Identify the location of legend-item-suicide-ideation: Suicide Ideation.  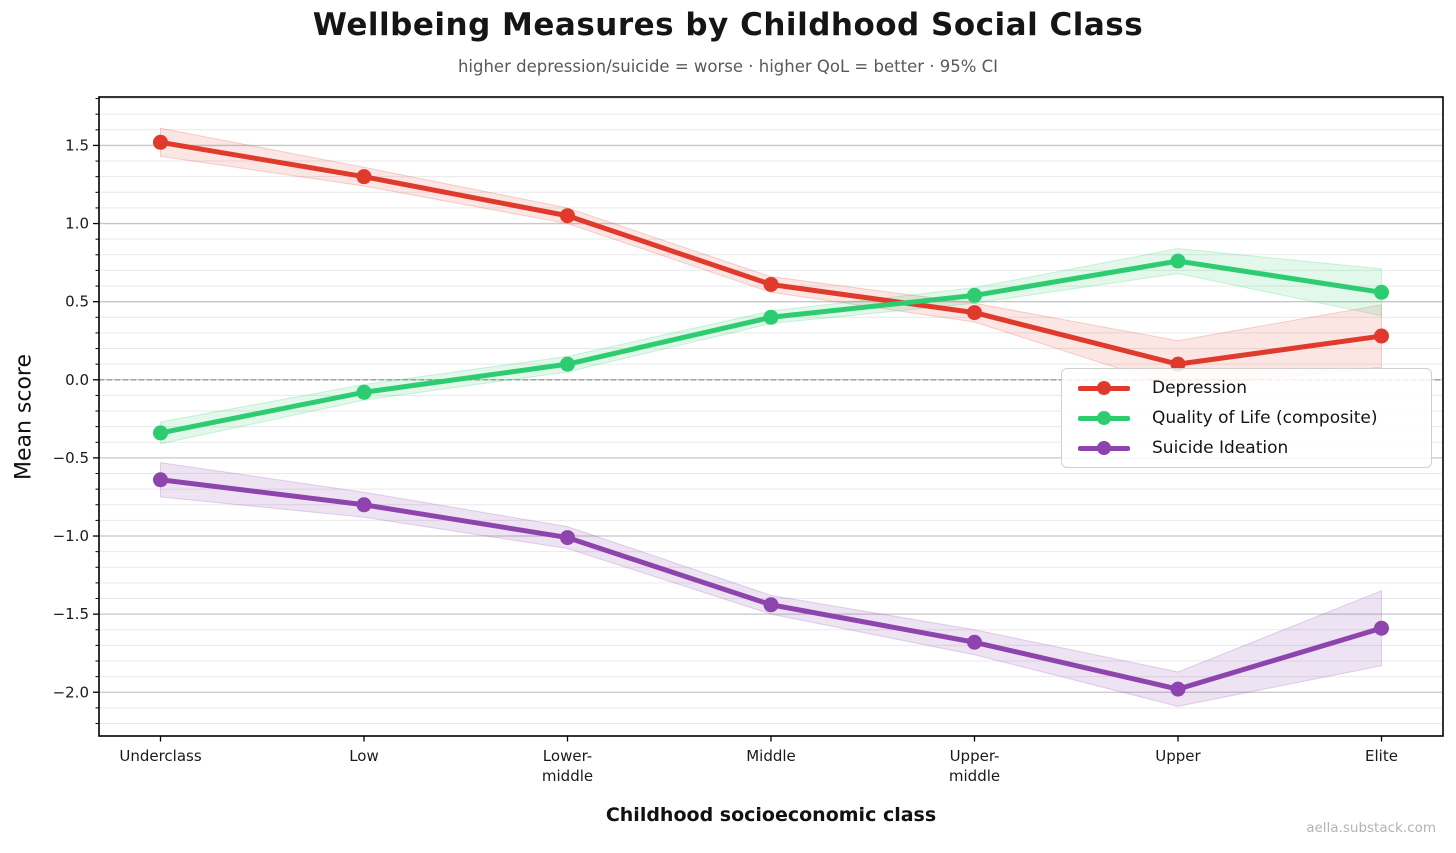
(1246, 448).